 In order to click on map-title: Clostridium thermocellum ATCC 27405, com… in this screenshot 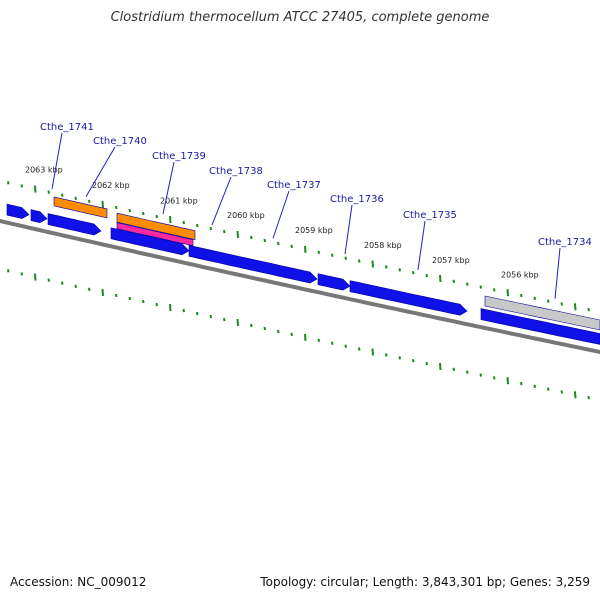, I will do `click(300, 17)`.